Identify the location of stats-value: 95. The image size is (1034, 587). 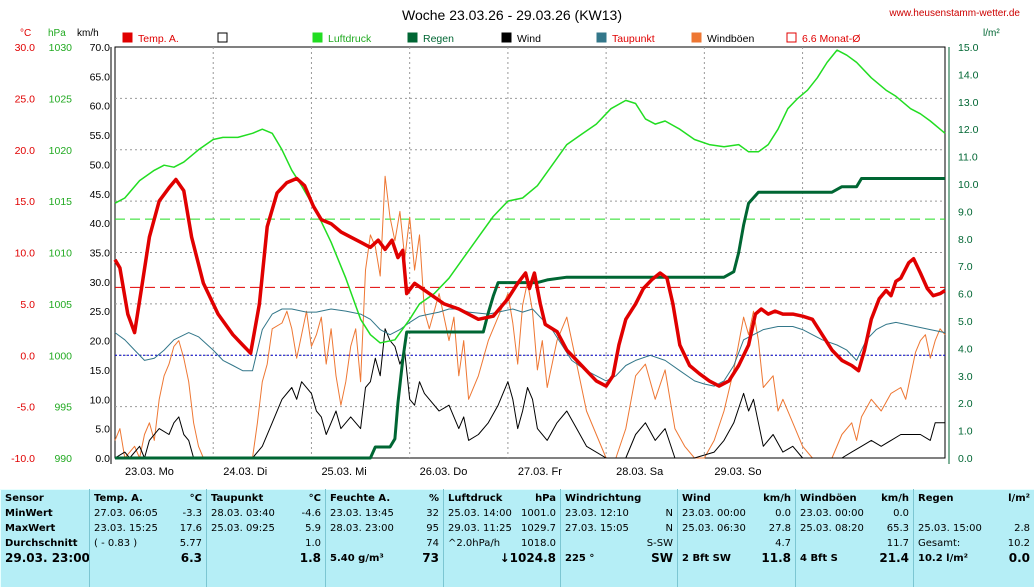
(432, 528).